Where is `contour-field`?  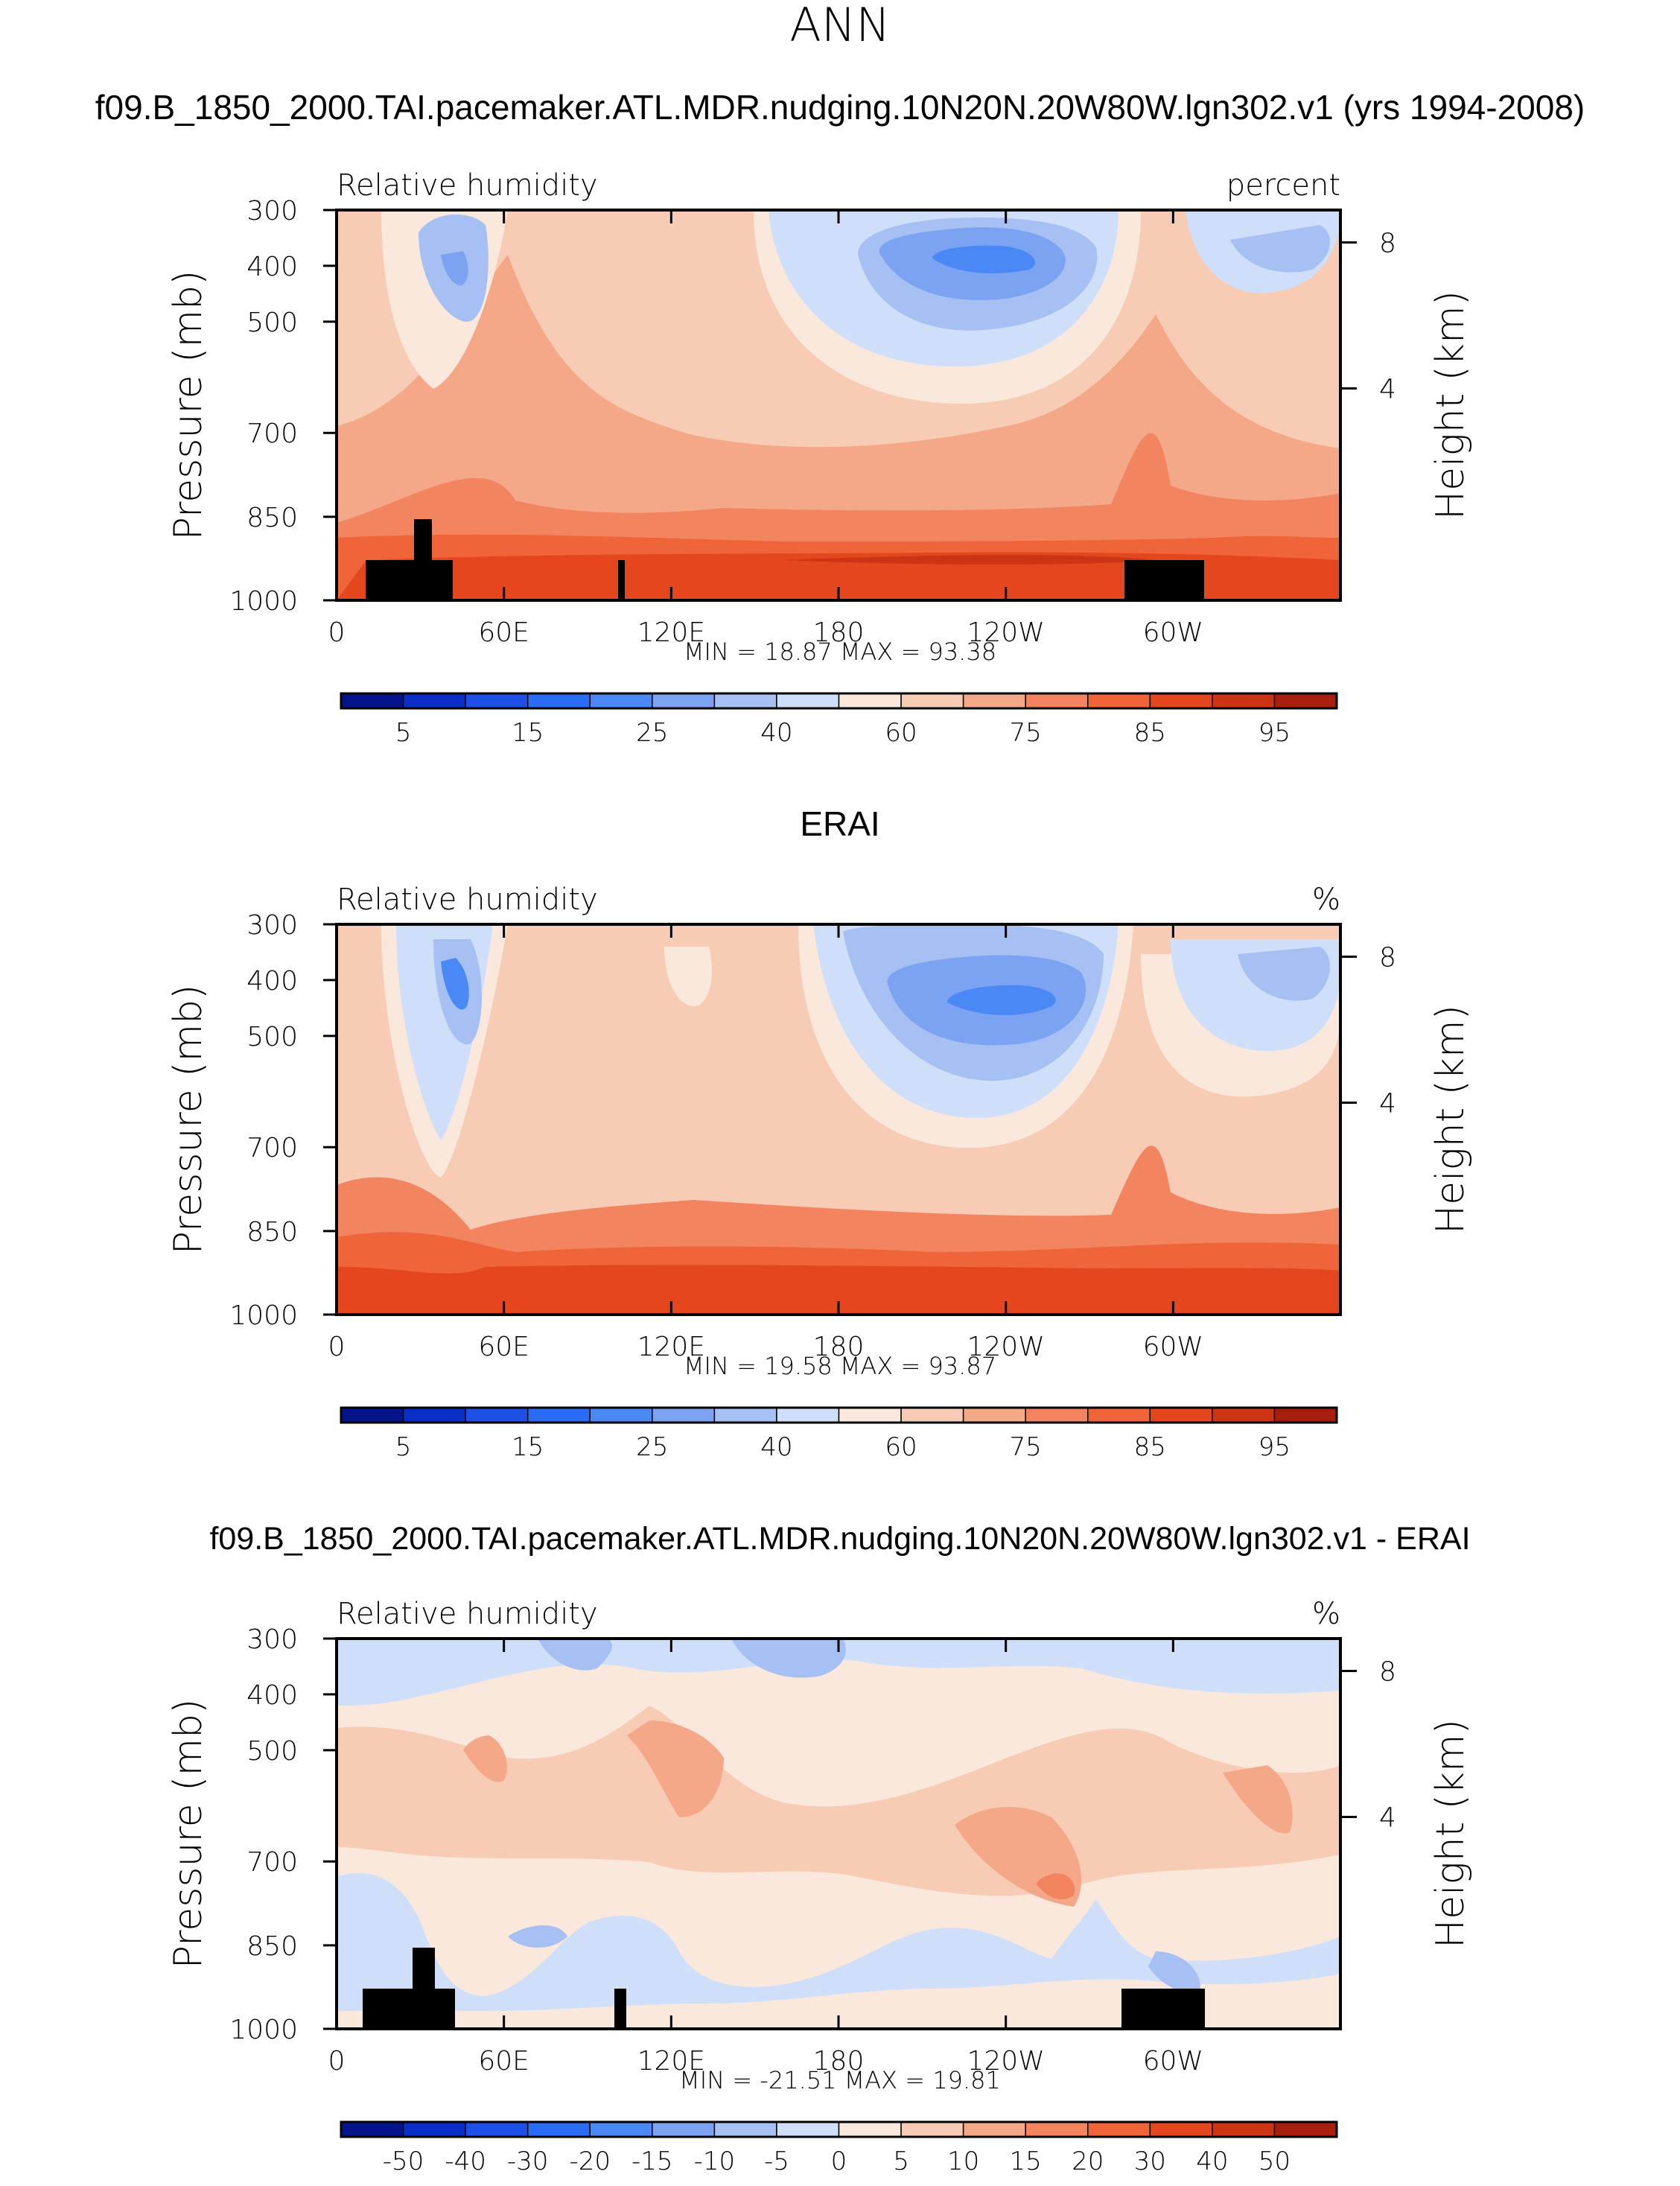 contour-field is located at coordinates (838, 1119).